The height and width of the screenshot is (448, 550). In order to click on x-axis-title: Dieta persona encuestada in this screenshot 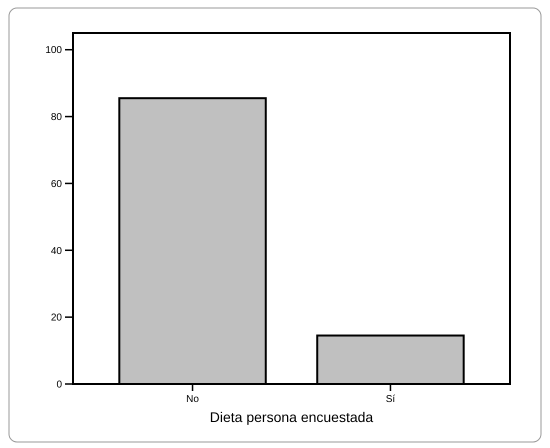, I will do `click(292, 417)`.